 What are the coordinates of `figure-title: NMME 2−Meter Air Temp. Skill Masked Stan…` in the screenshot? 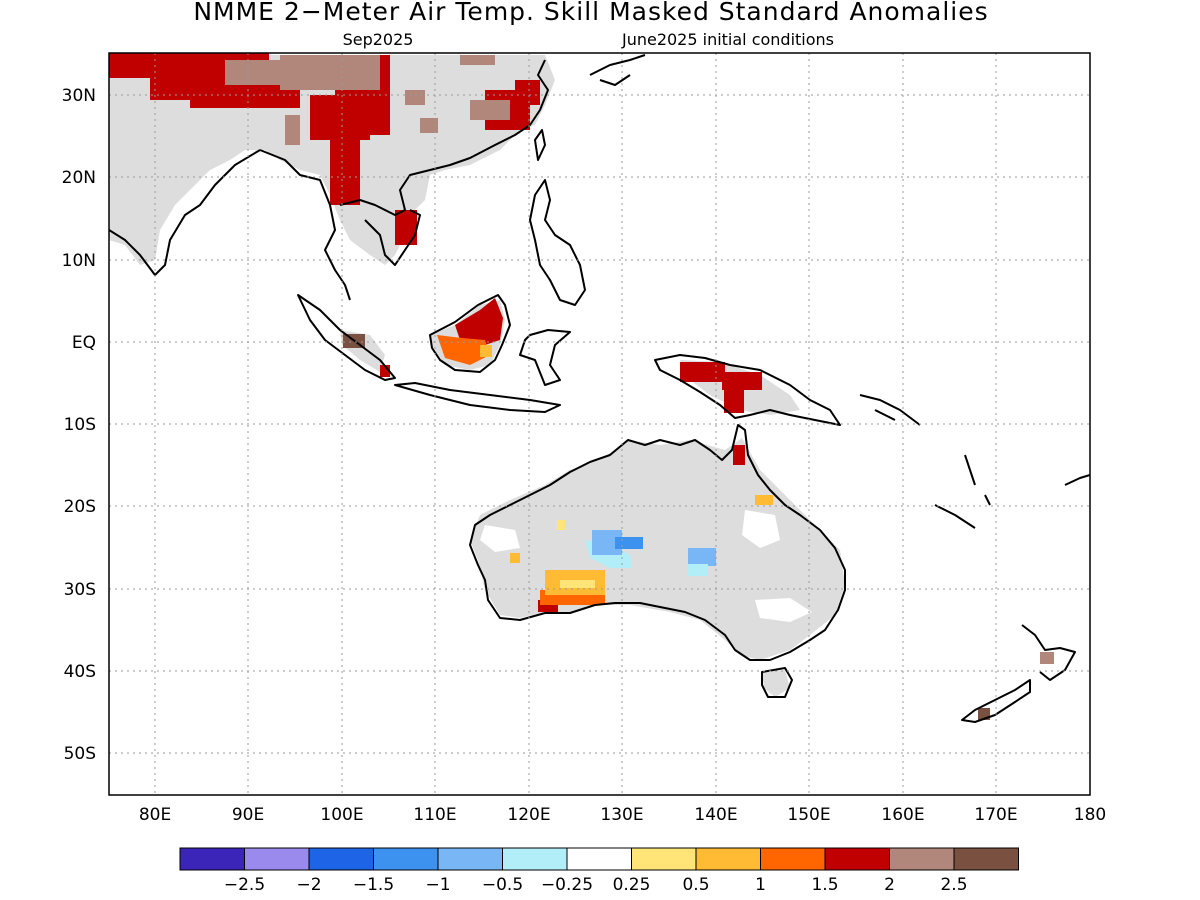 It's located at (590, 13).